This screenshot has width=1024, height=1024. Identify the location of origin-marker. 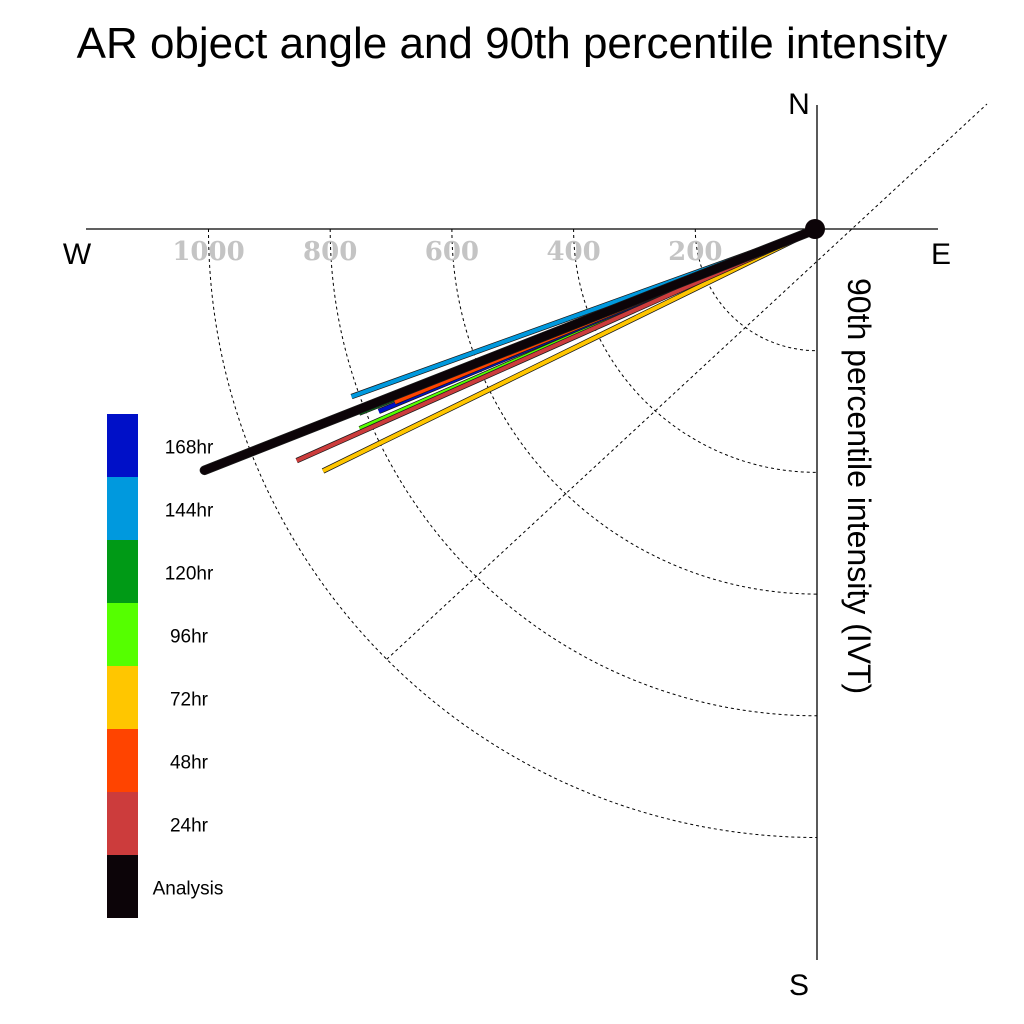
(815, 229).